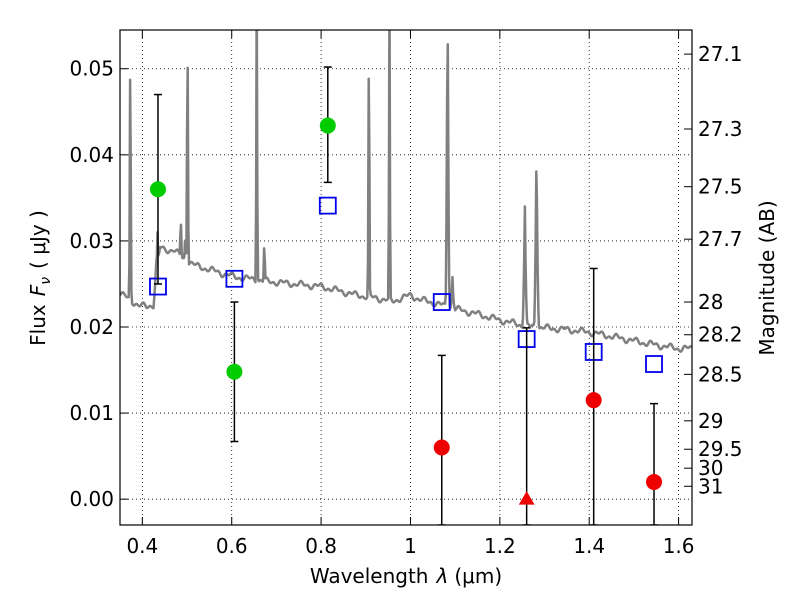 This screenshot has height=600, width=800. What do you see at coordinates (406, 576) in the screenshot?
I see `x-axis-label: Wavelength λ (μm)` at bounding box center [406, 576].